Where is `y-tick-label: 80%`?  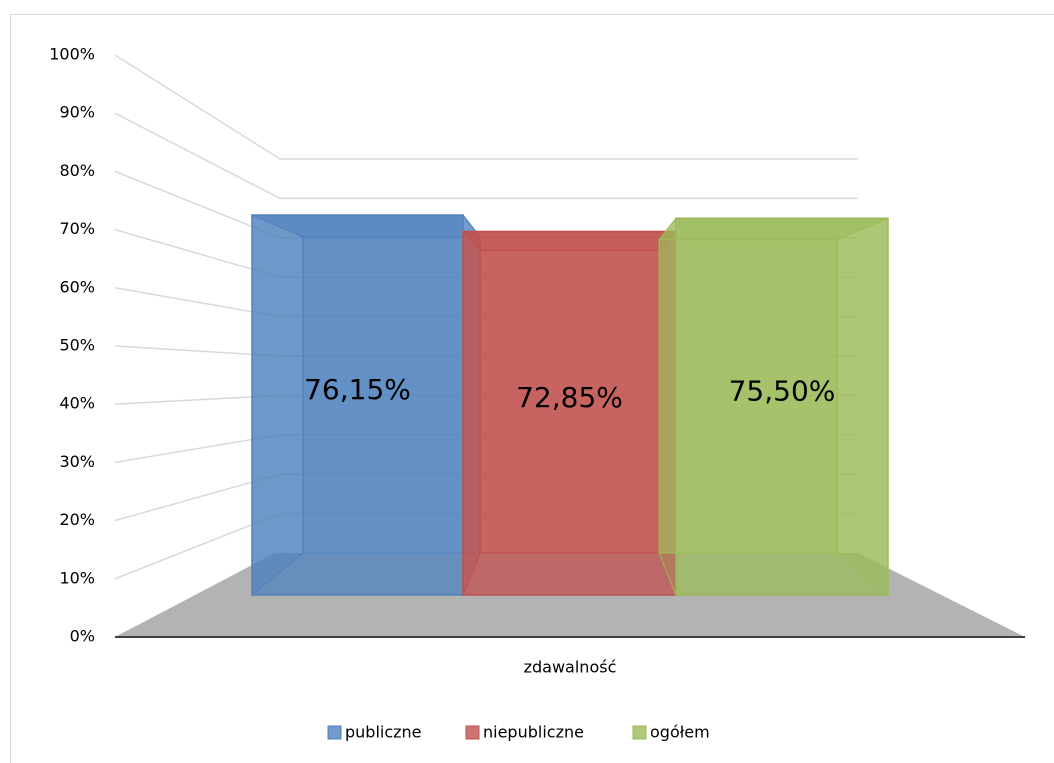
y-tick-label: 80% is located at coordinates (77, 170).